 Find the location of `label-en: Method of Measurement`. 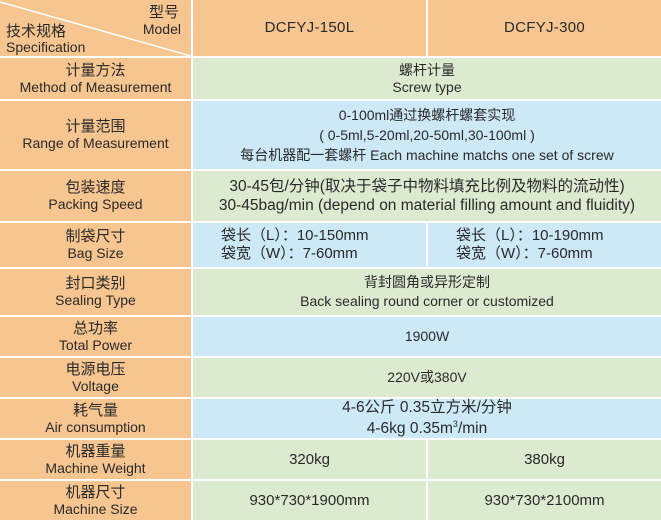

label-en: Method of Measurement is located at coordinates (95, 86).